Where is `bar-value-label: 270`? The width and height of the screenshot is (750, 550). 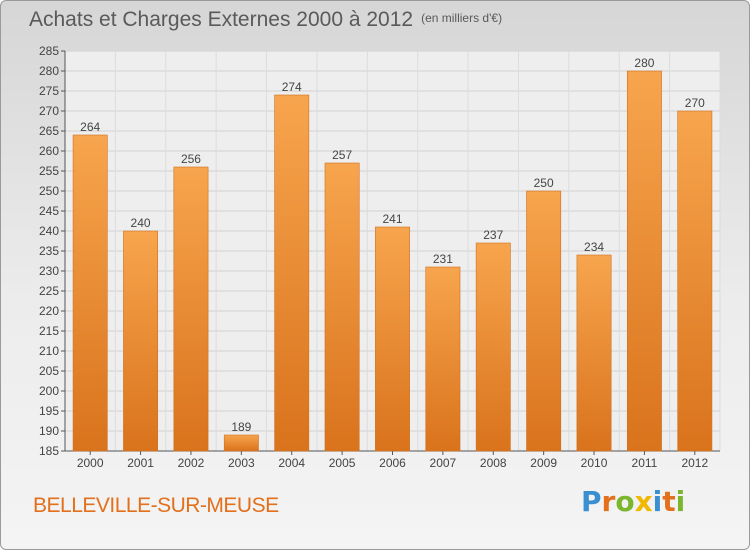 bar-value-label: 270 is located at coordinates (695, 103).